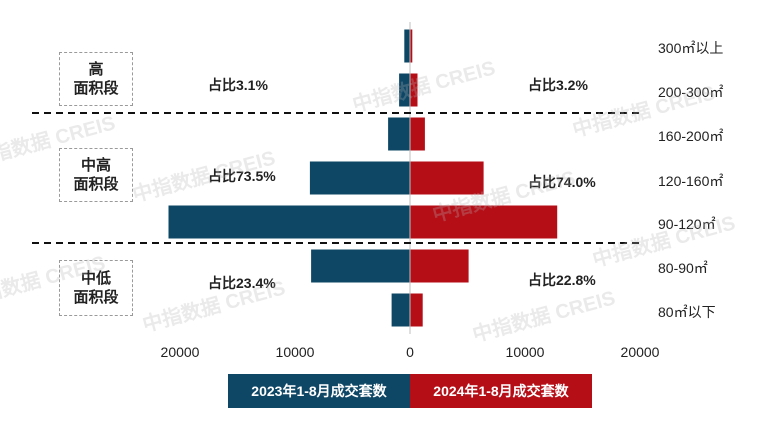  Describe the element at coordinates (501, 391) in the screenshot. I see `legend-item-2024: 2024年1-8月成交套数` at that location.